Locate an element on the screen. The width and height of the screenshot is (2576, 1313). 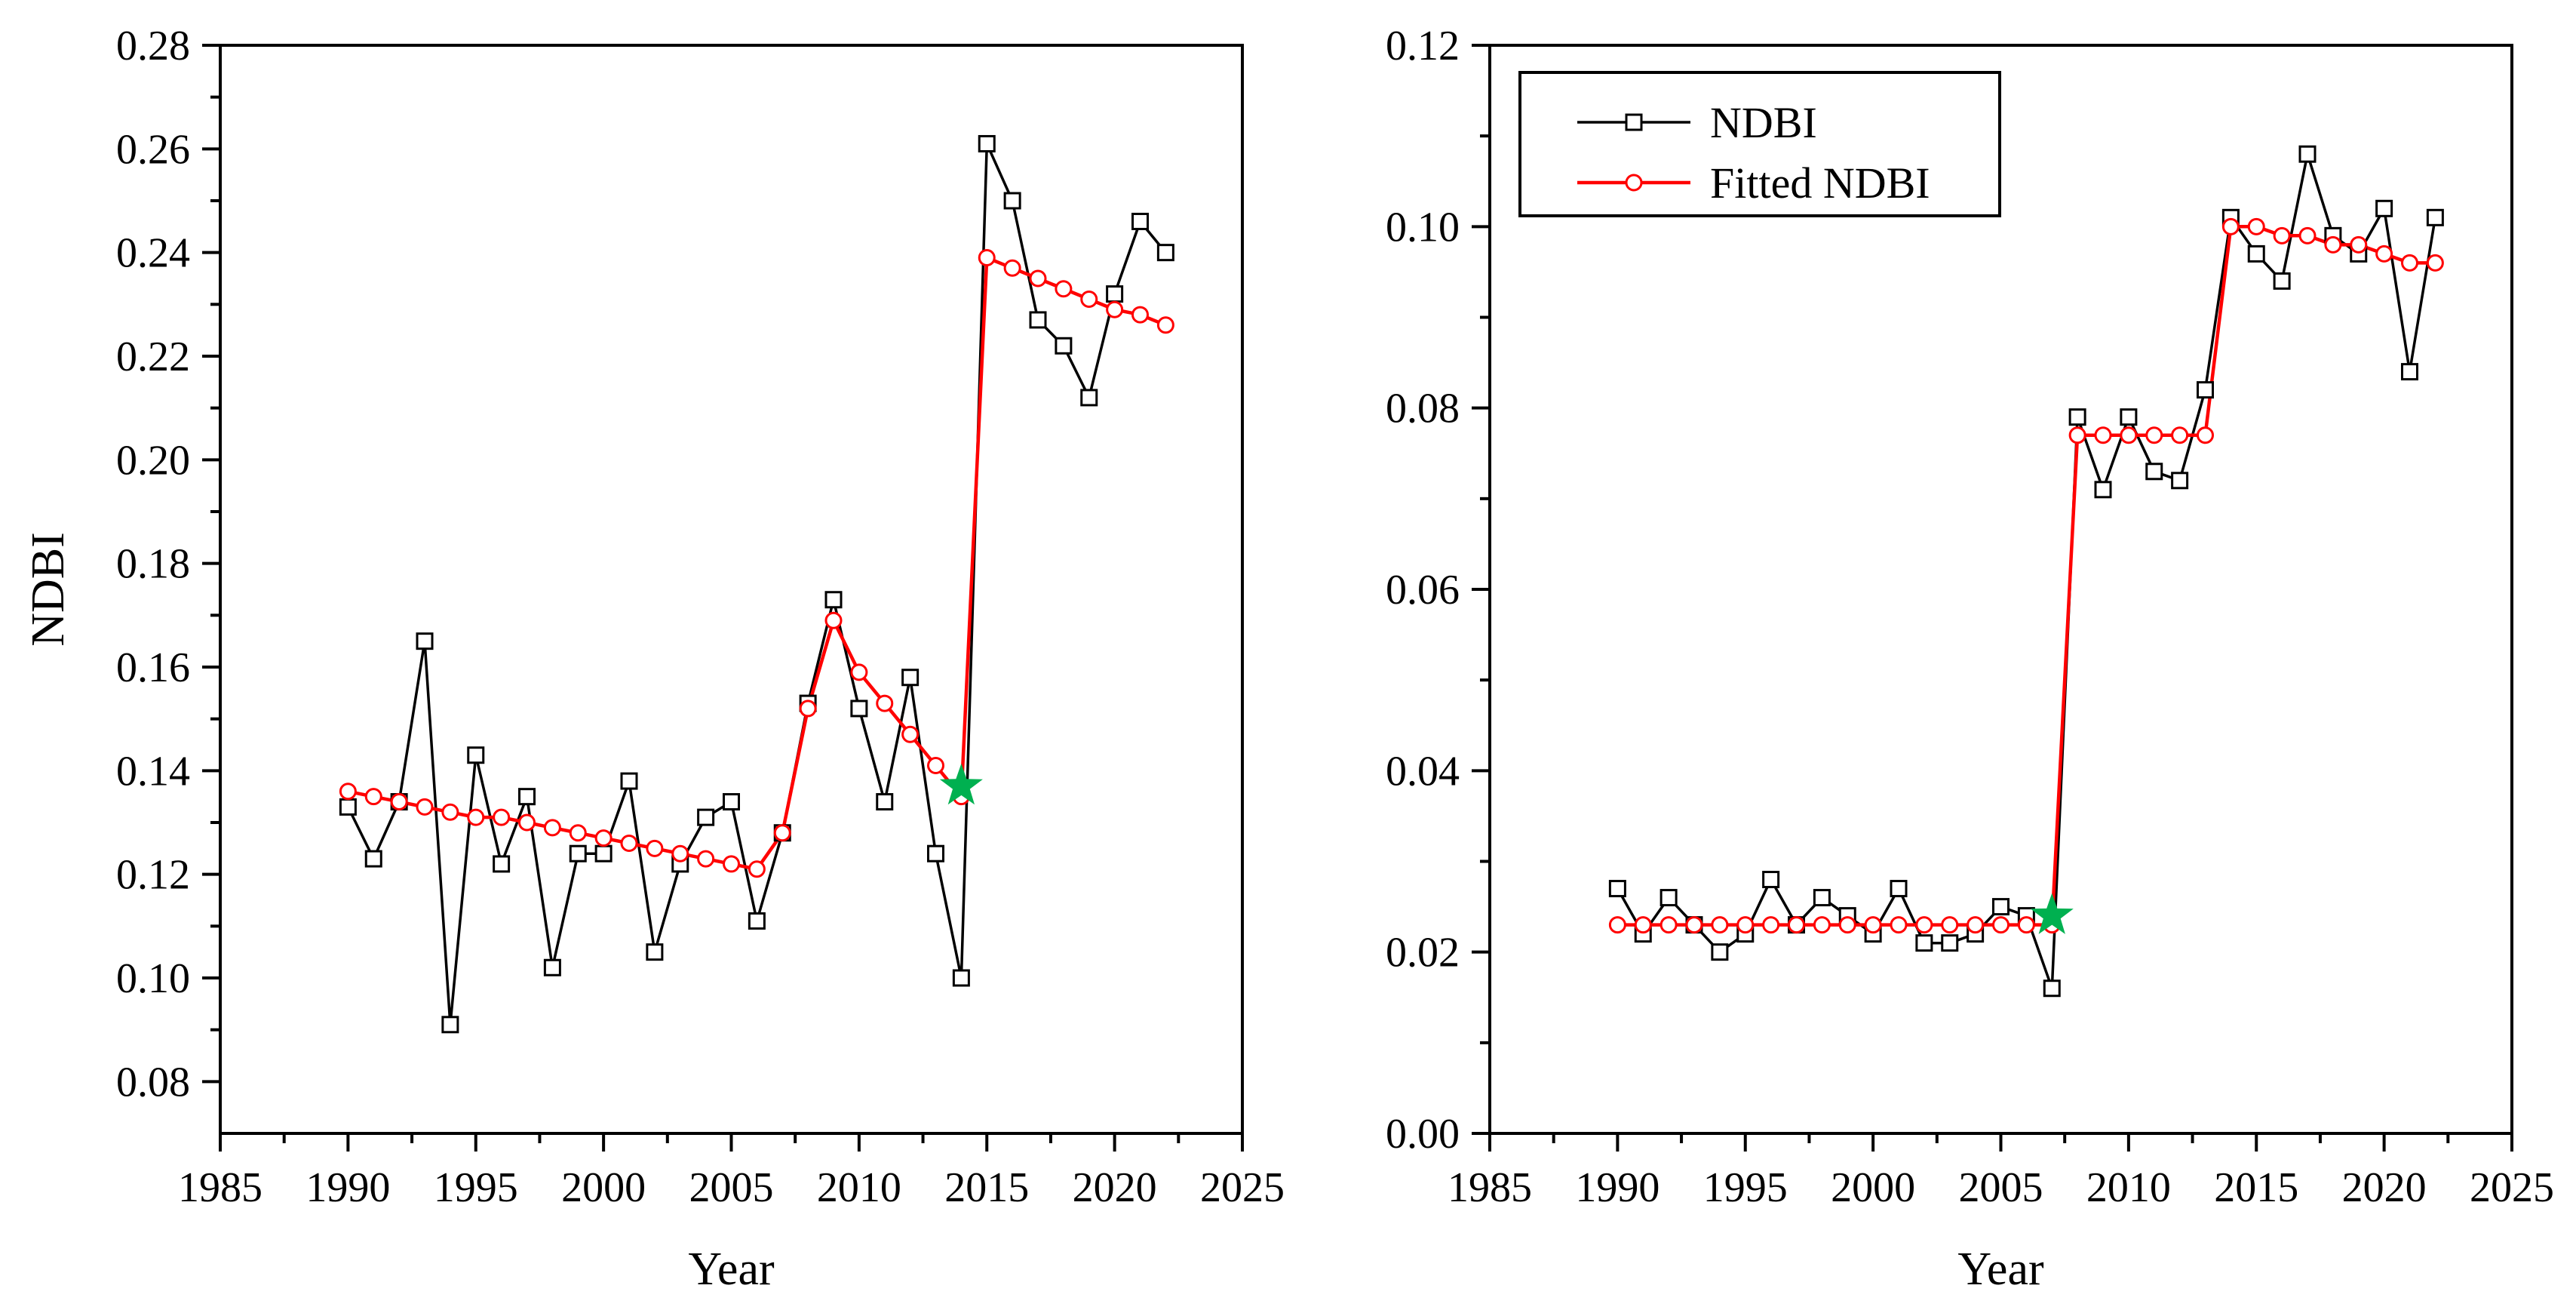
y-tick-label: 0.04 is located at coordinates (1423, 771).